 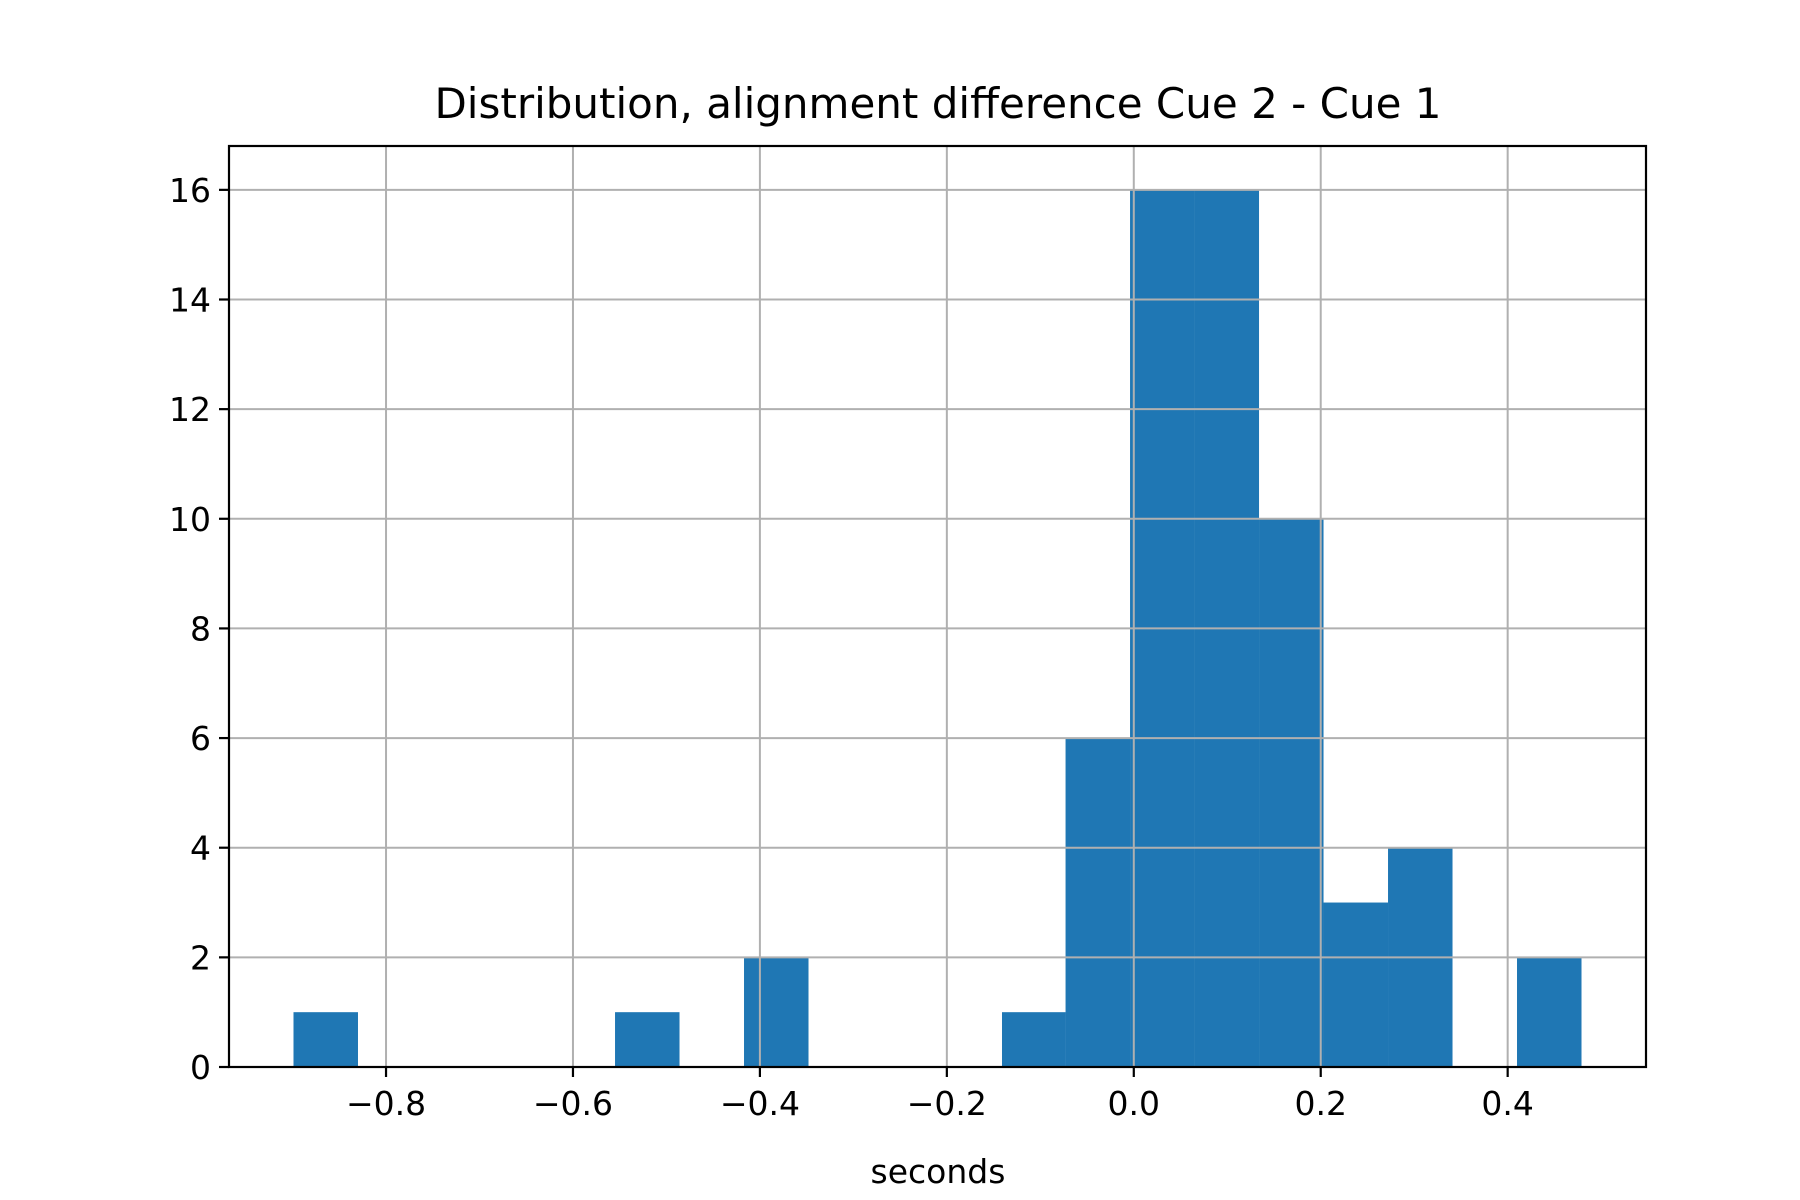 I want to click on y-tick-label: 0, so click(x=200, y=1067).